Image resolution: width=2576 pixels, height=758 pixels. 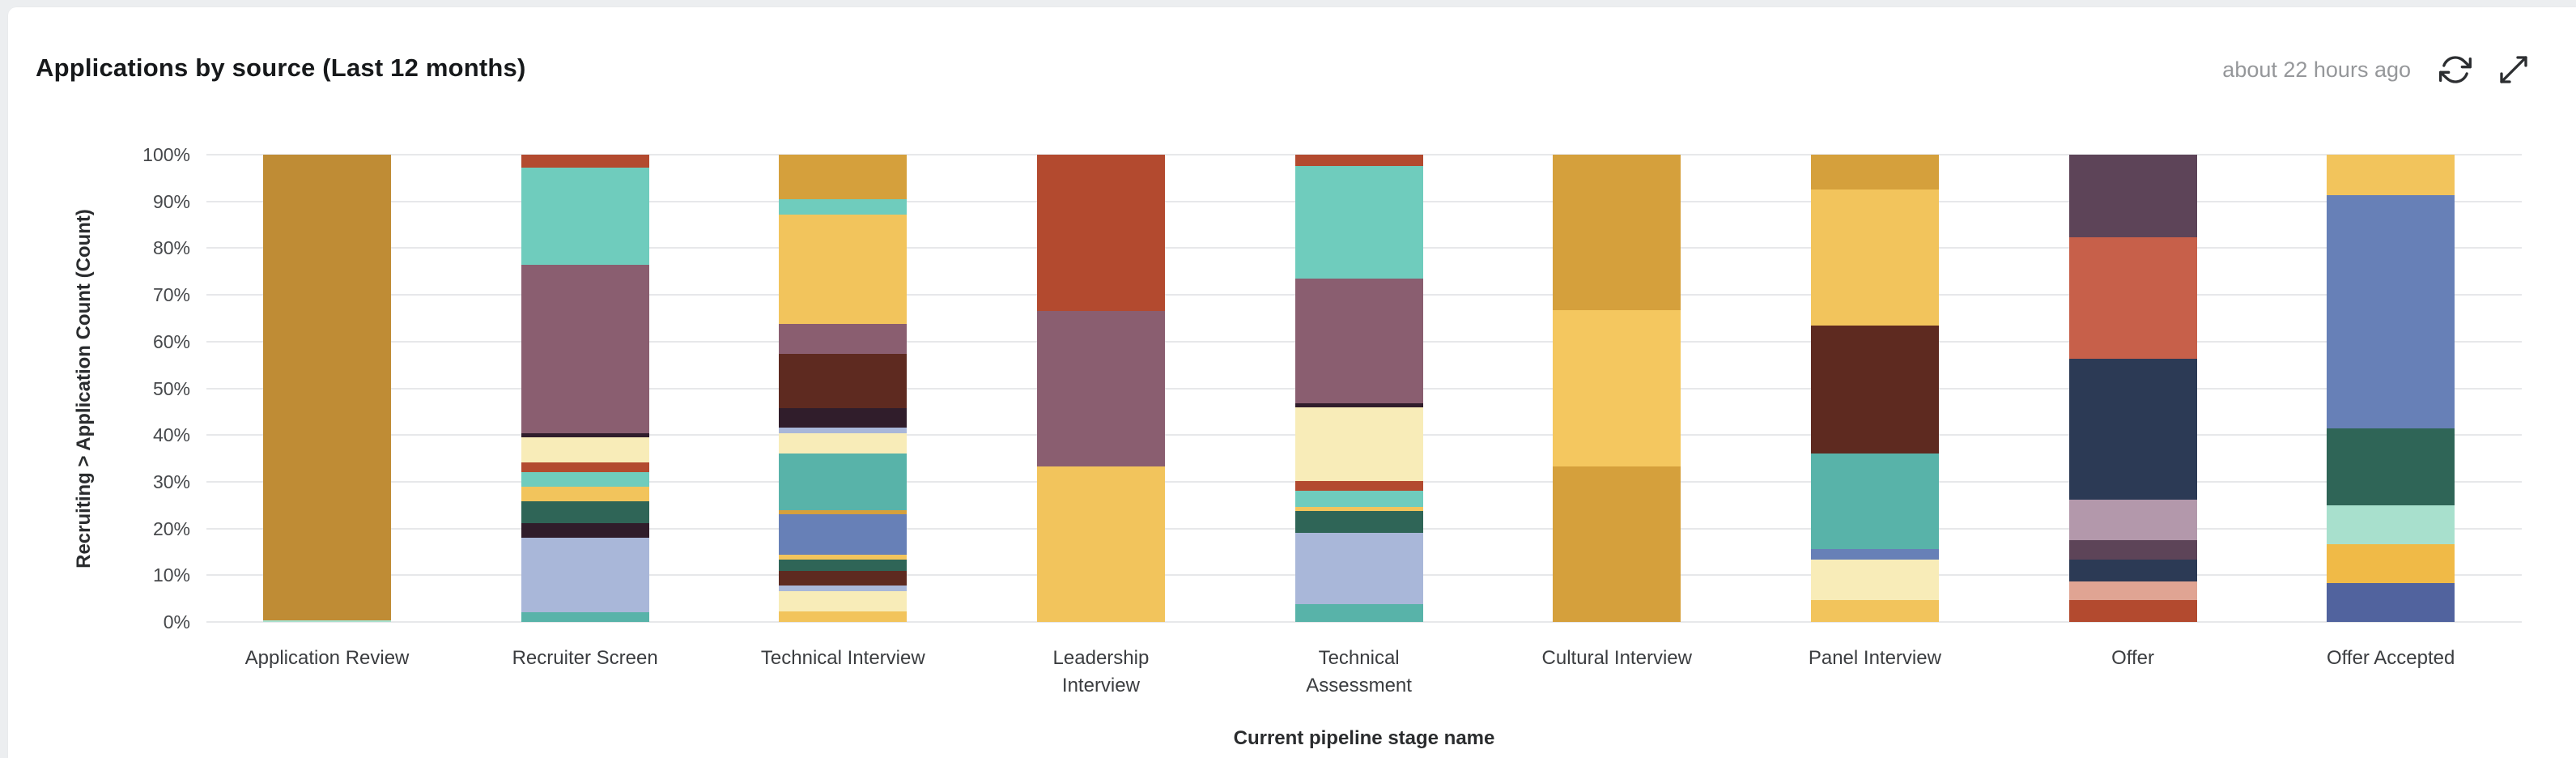 I want to click on y-axis-tick-label: 50%, so click(x=171, y=388).